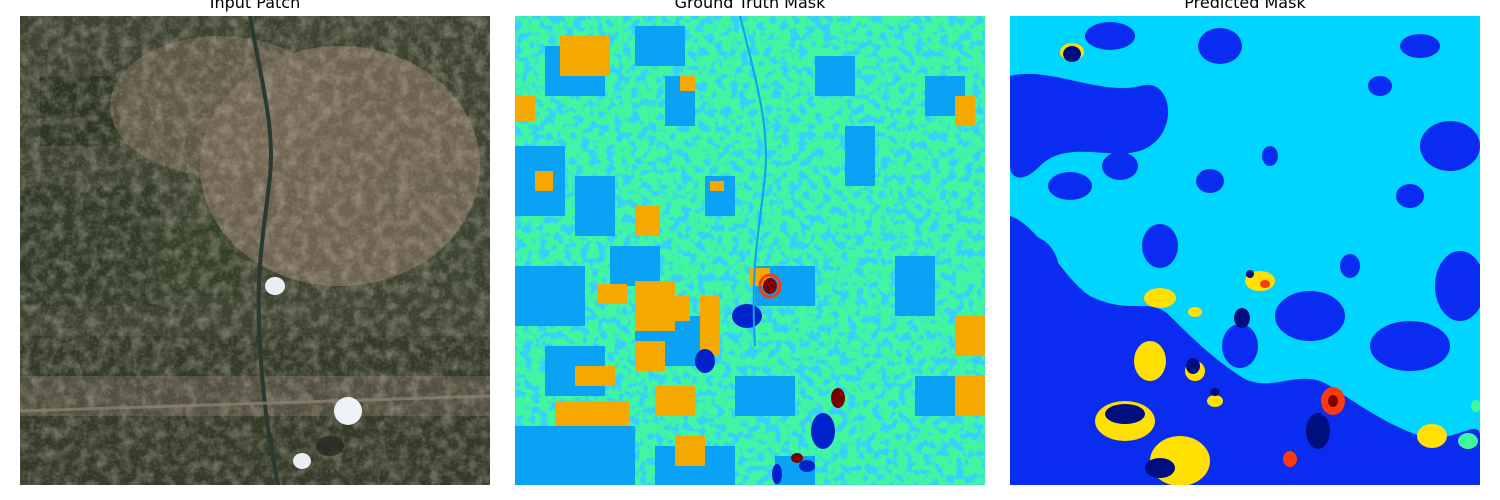  What do you see at coordinates (750, 6) in the screenshot?
I see `ground-truth-title: Ground Truth Mask` at bounding box center [750, 6].